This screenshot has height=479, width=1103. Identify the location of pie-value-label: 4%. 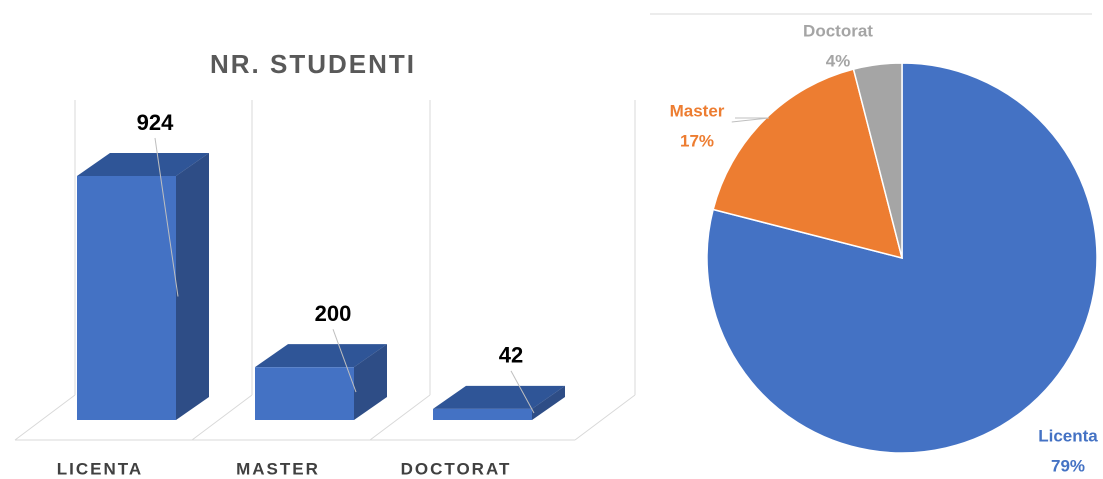
(838, 60).